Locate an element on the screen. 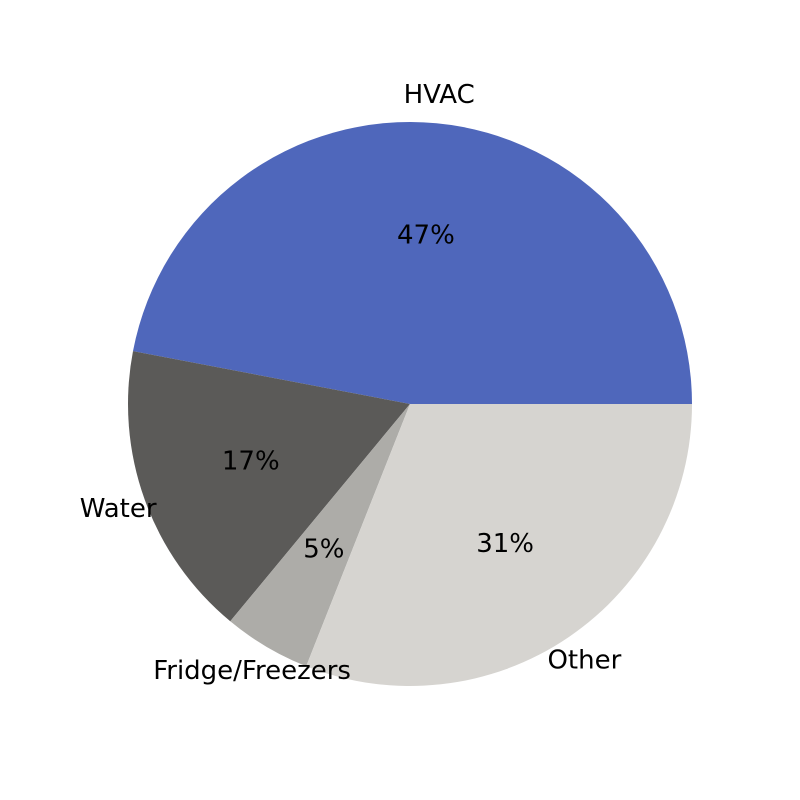 The width and height of the screenshot is (800, 800). pie-slice-water is located at coordinates (269, 486).